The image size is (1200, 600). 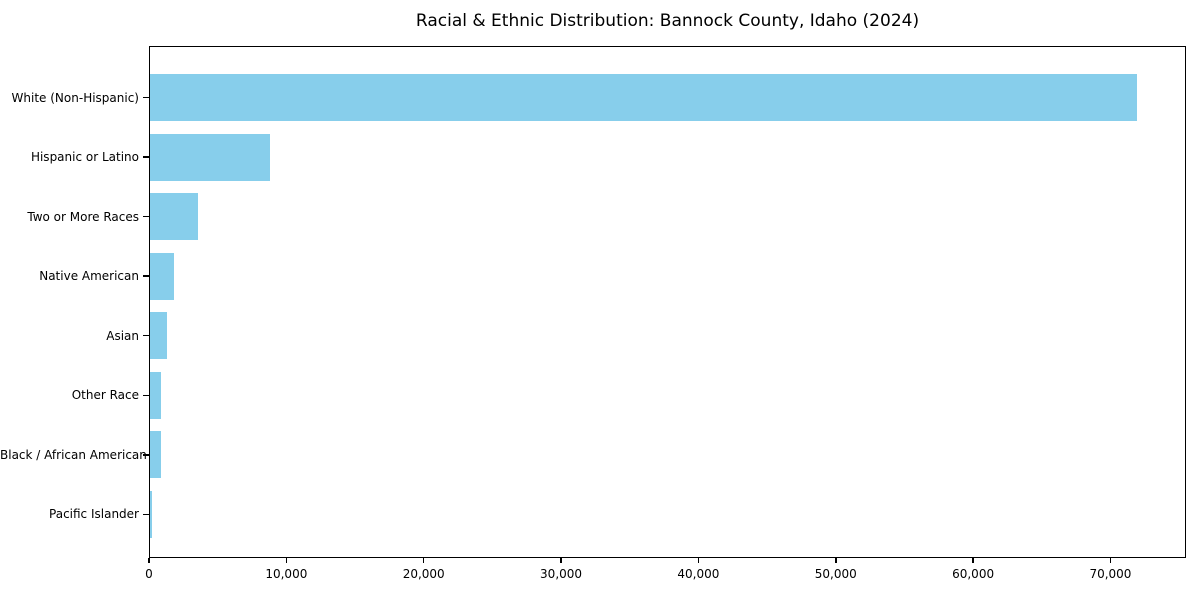 What do you see at coordinates (1110, 574) in the screenshot?
I see `x-axis-tick-label: 70,000` at bounding box center [1110, 574].